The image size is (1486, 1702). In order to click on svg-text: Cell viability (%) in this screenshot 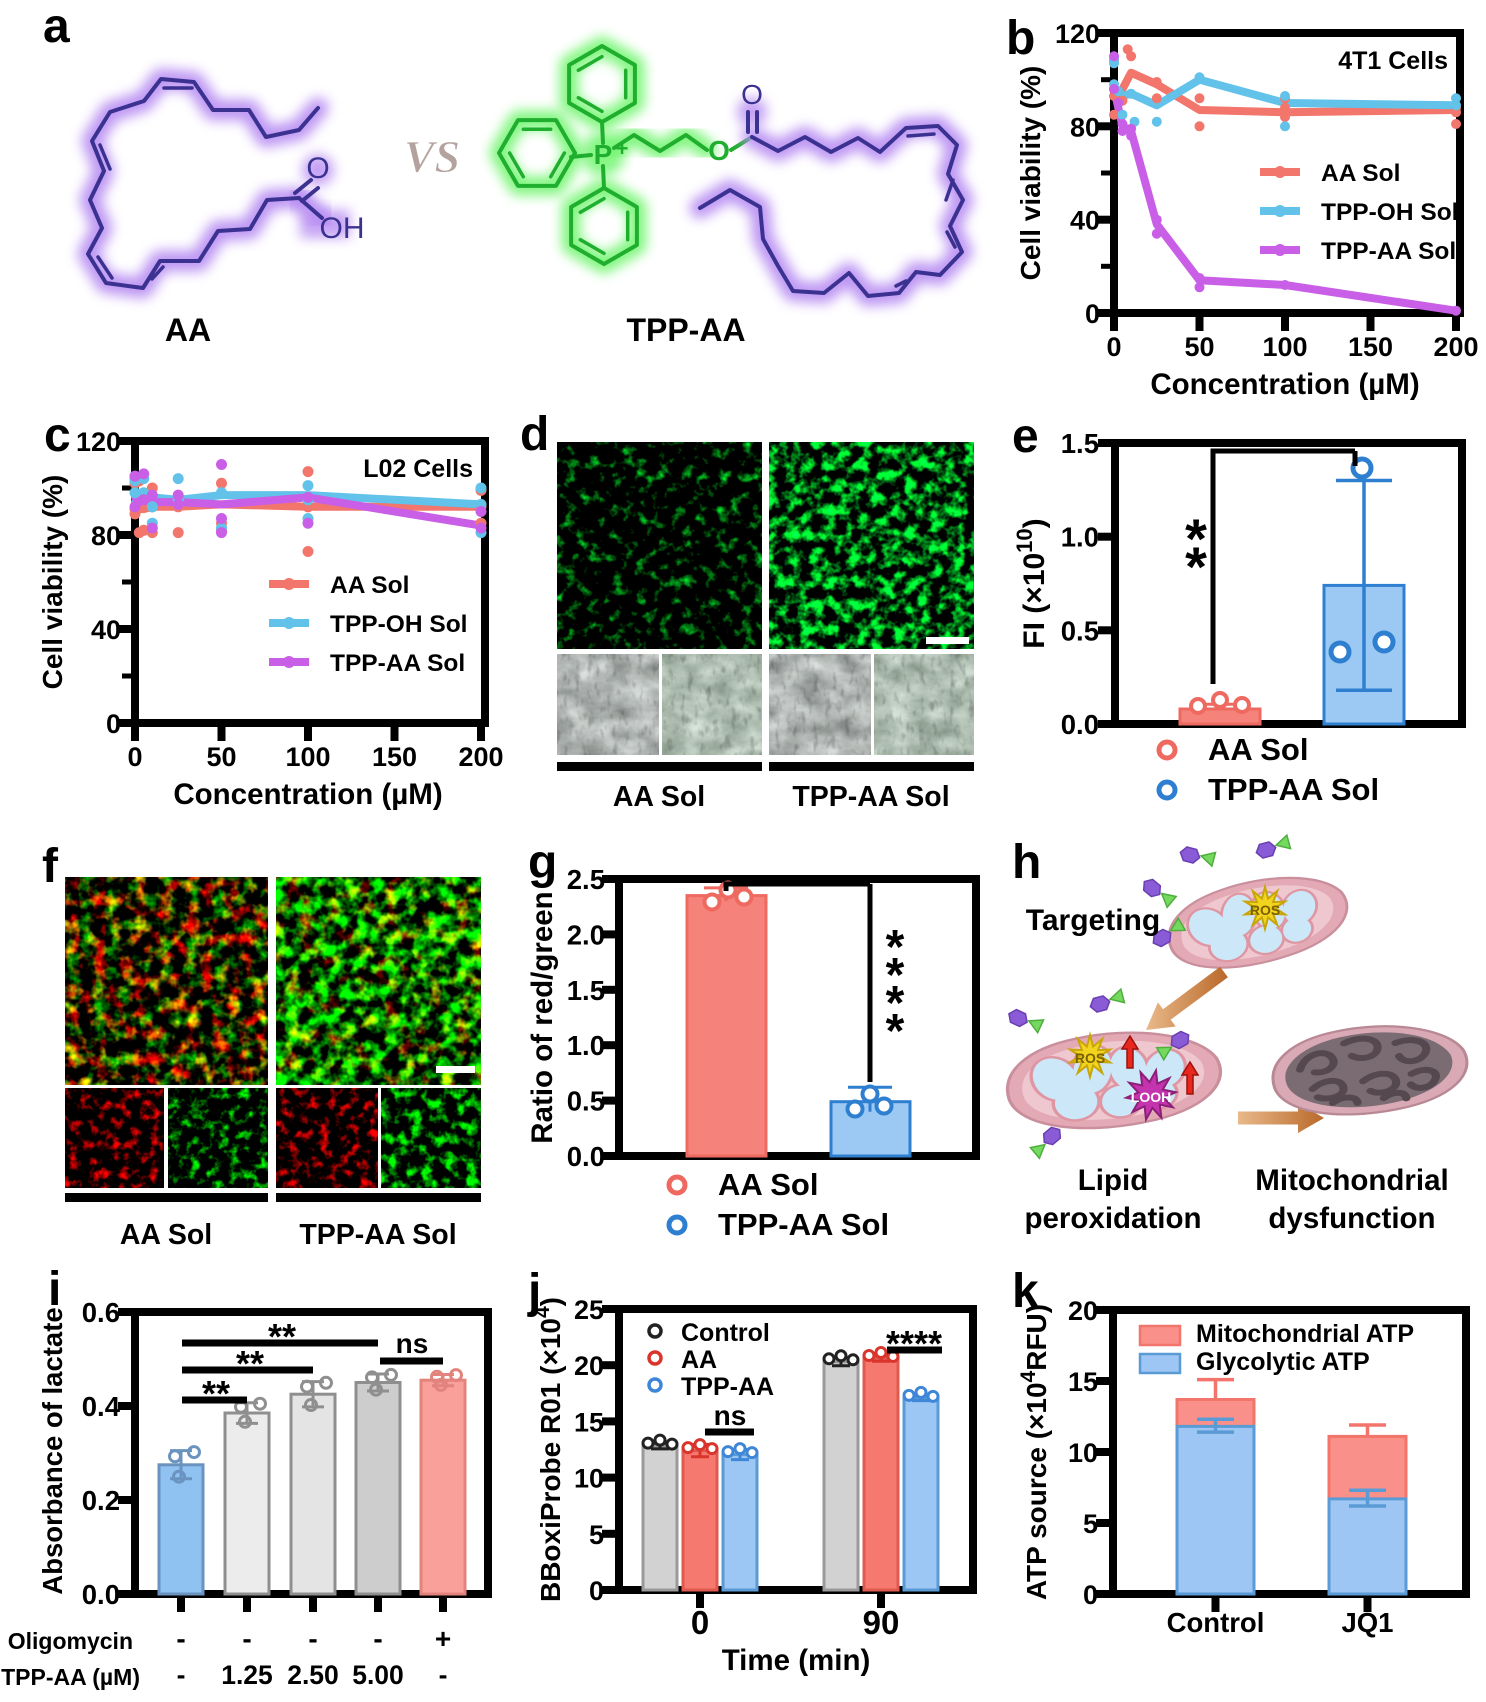, I will do `click(52, 582)`.